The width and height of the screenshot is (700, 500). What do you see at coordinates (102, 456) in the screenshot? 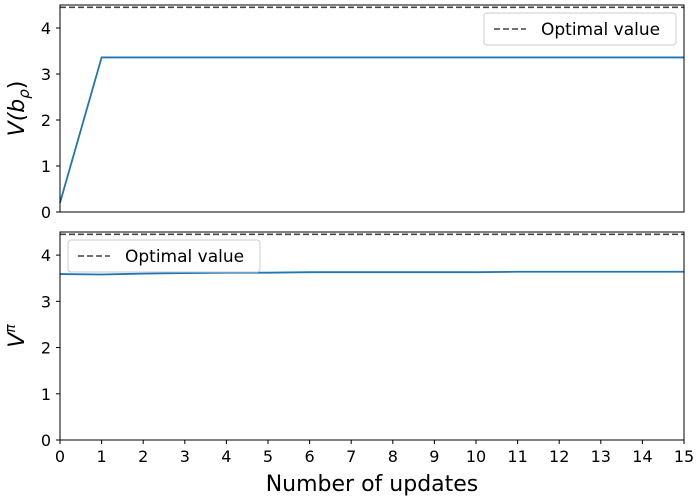
I see `x-tick-label: 1` at bounding box center [102, 456].